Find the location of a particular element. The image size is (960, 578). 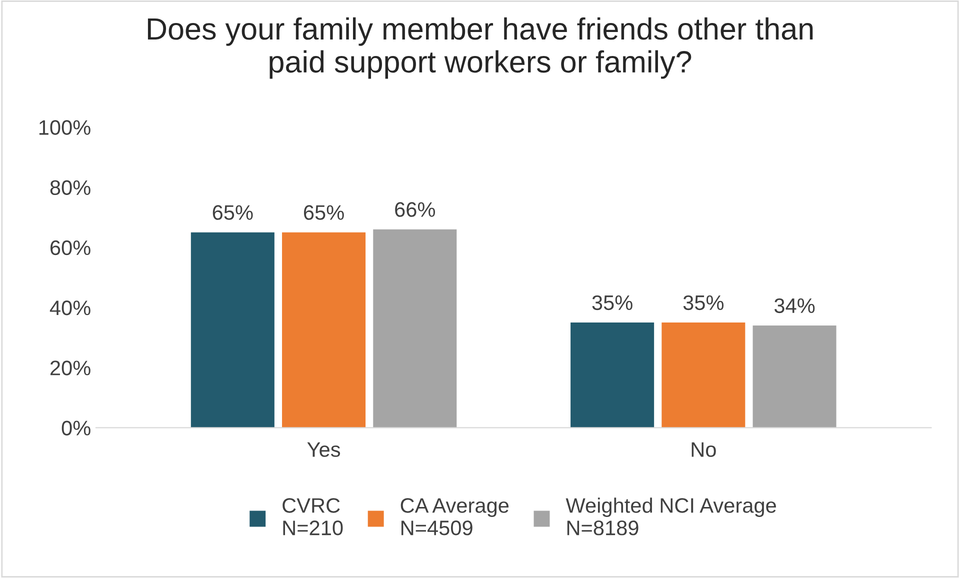

y-tick-label: 60% is located at coordinates (70, 248).